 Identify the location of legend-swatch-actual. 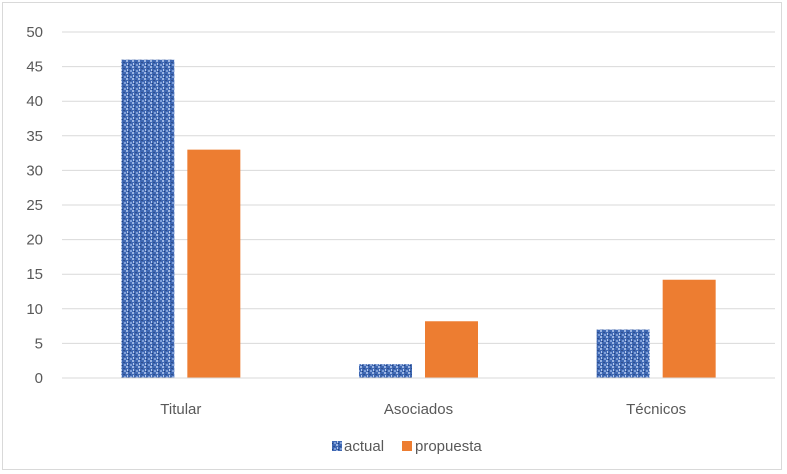
(337, 446).